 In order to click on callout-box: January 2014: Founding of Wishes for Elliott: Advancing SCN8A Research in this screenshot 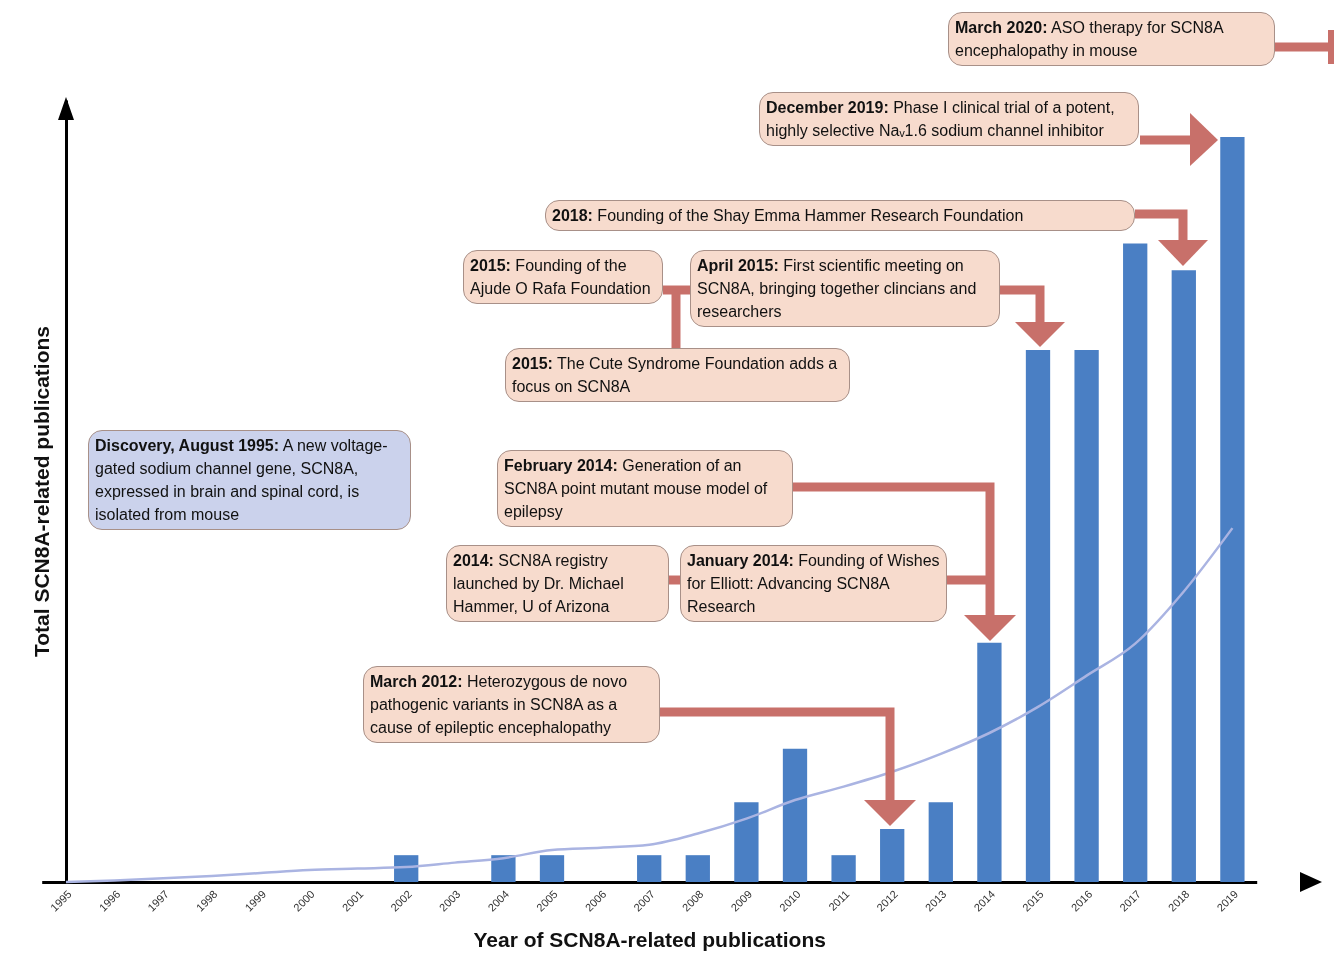, I will do `click(813, 583)`.